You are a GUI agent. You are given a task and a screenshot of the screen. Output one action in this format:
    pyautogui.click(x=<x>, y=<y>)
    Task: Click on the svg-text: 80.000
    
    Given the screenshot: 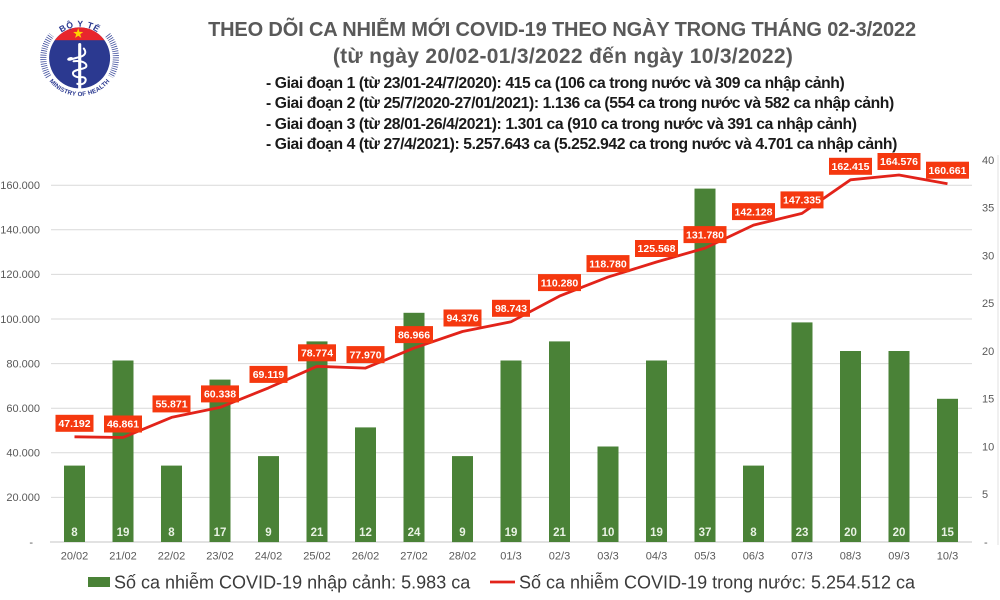 What is the action you would take?
    pyautogui.click(x=23, y=364)
    